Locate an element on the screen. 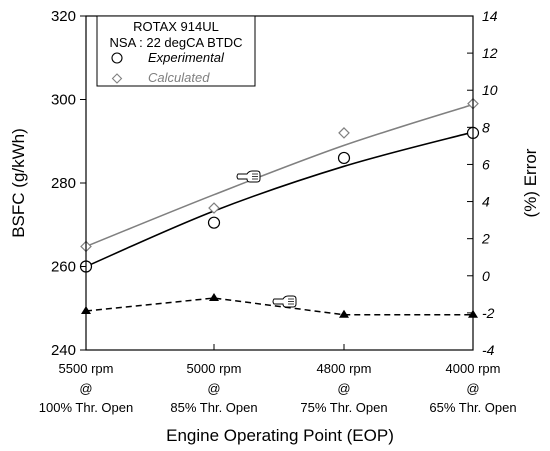 The height and width of the screenshot is (451, 550). y-right-tick-label: 0 is located at coordinates (486, 276).